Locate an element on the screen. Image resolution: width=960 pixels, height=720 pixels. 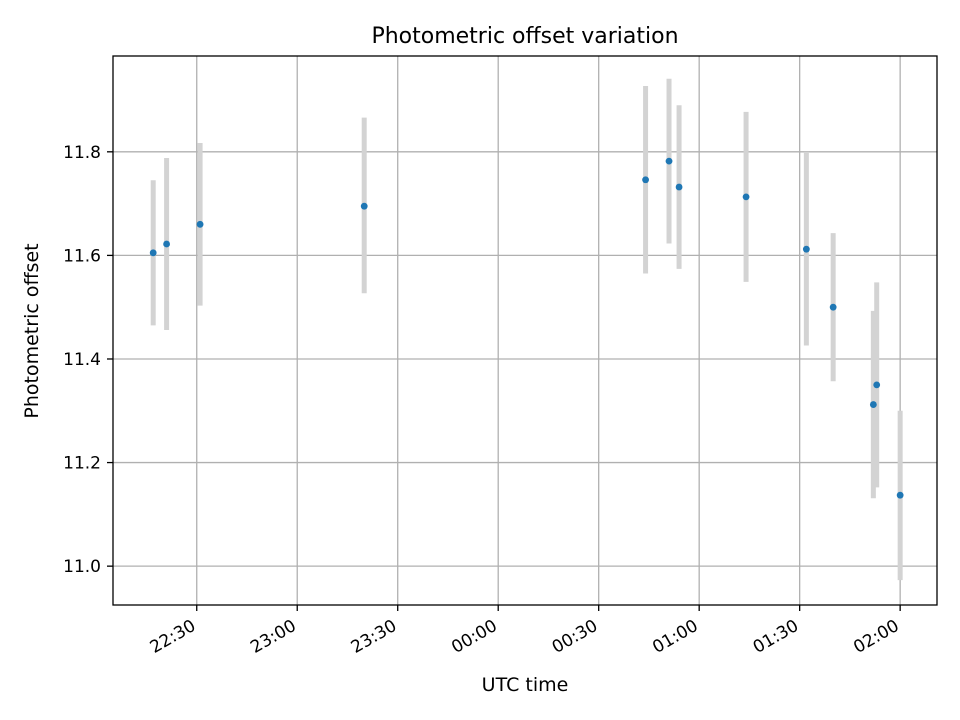
y-axis-ticks: 11.0 11.2 11.4 11.6 11.8 is located at coordinates (88, 360).